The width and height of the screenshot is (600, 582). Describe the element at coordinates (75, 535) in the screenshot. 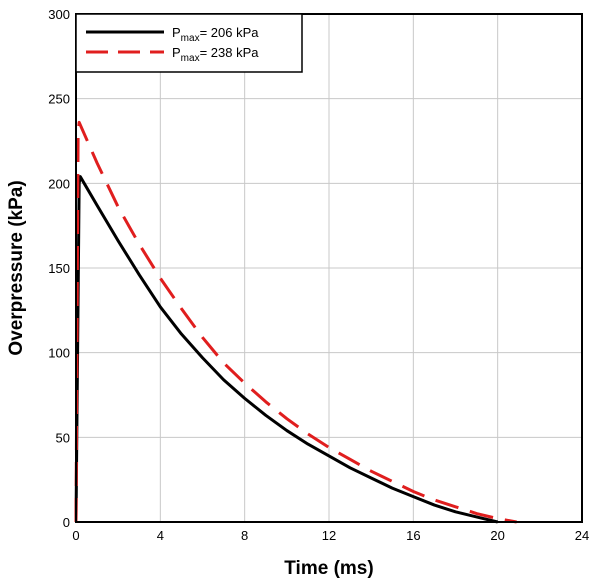

I see `x-tick-label: 0` at that location.